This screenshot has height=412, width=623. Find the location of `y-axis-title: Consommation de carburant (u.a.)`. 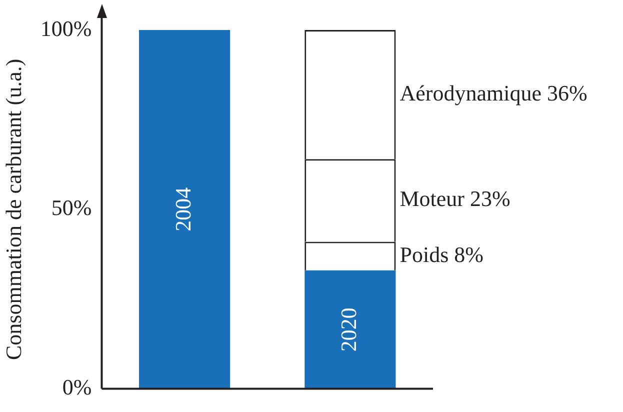

y-axis-title: Consommation de carburant (u.a.) is located at coordinates (13, 209).